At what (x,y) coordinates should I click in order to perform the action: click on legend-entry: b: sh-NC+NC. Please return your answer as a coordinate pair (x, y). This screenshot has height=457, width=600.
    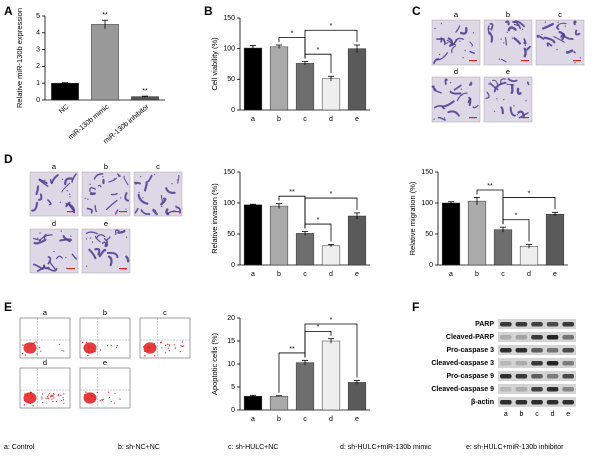
    Looking at the image, I should click on (139, 447).